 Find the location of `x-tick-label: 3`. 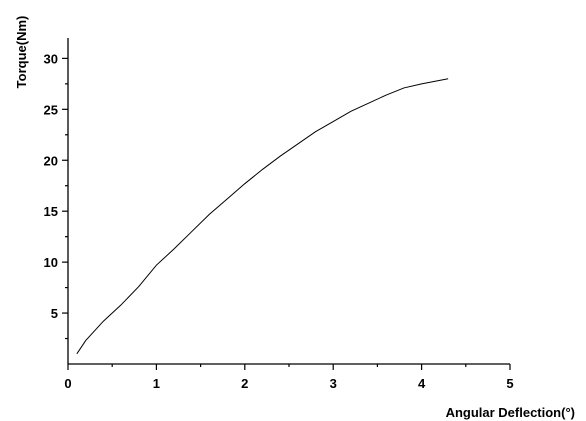

x-tick-label: 3 is located at coordinates (333, 383).